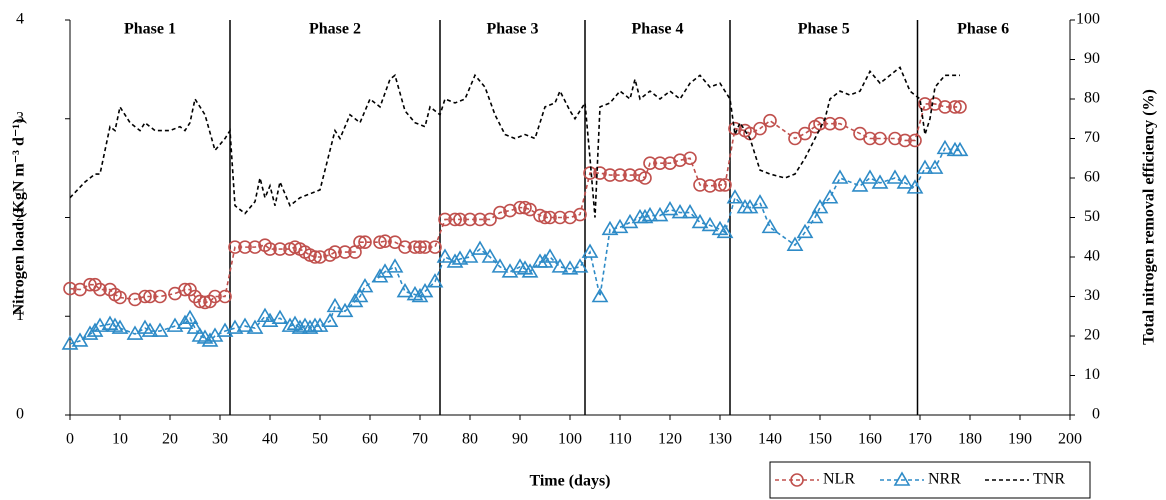  Describe the element at coordinates (70, 439) in the screenshot. I see `x-tick-label: 0` at that location.